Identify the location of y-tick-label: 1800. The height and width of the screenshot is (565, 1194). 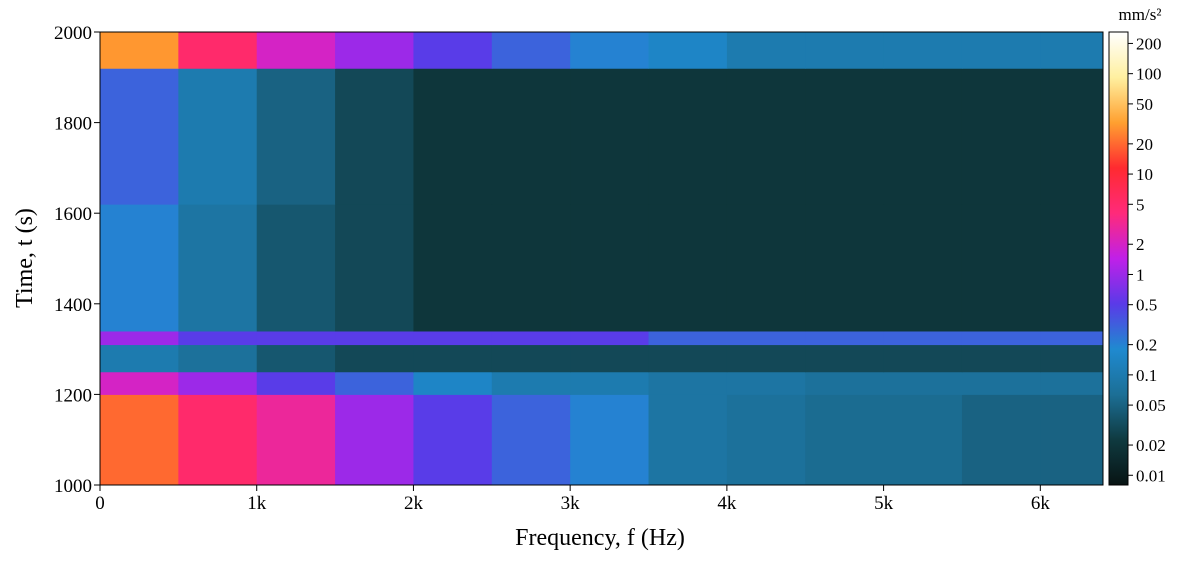
(73, 124).